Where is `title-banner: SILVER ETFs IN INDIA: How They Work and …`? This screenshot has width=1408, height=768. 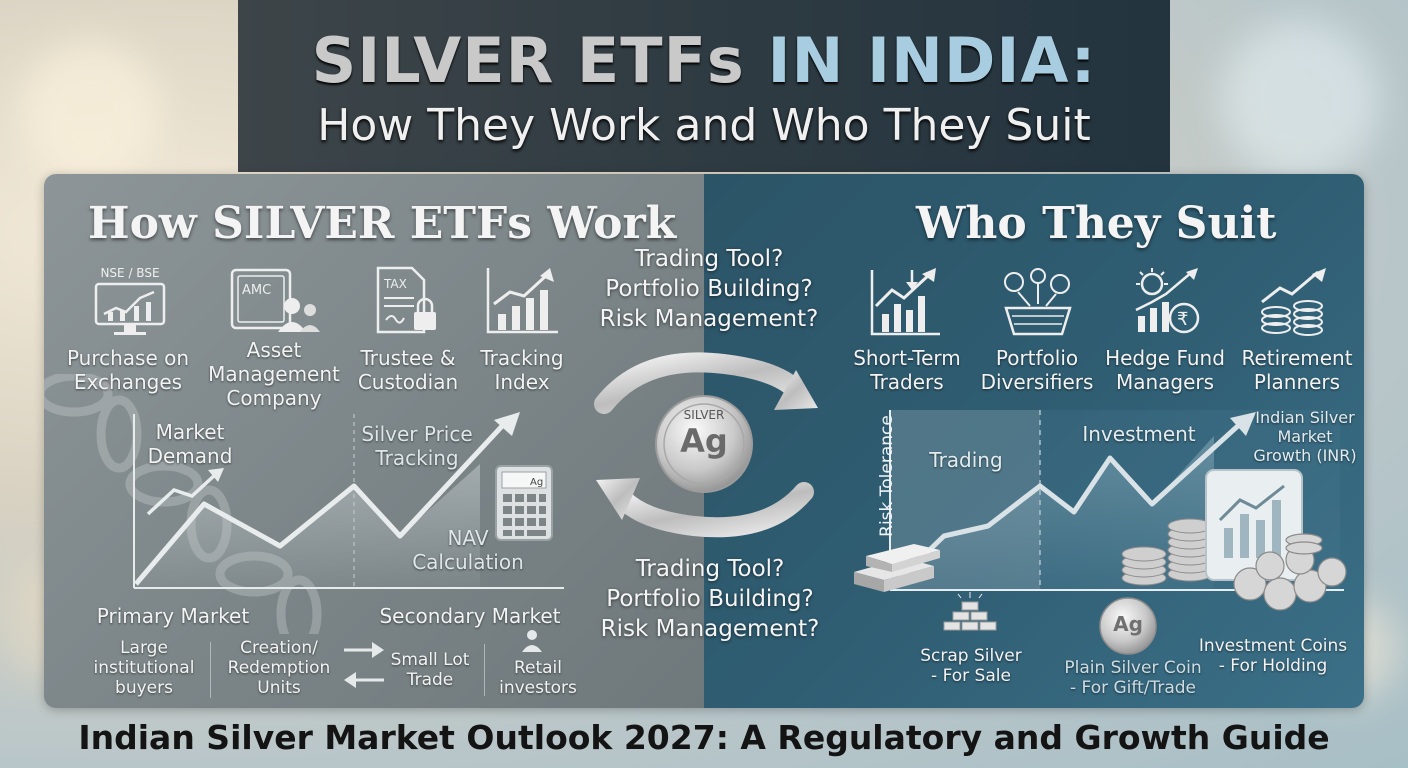
title-banner: SILVER ETFs IN INDIA: How They Work and … is located at coordinates (704, 86).